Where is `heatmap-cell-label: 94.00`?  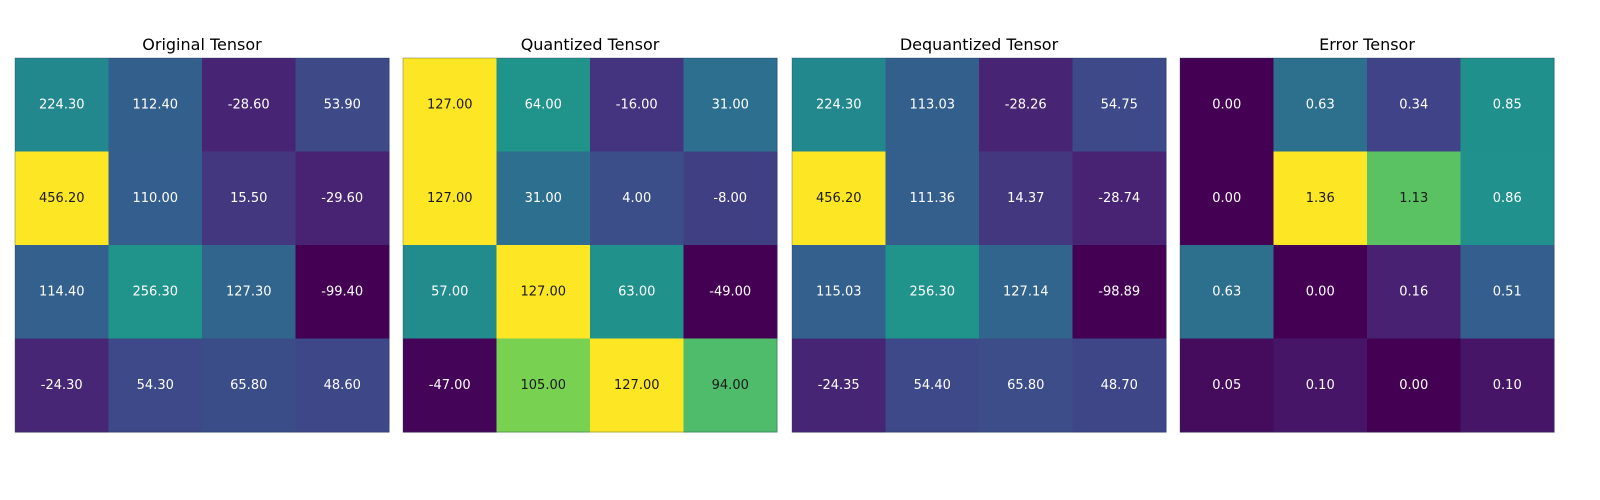 heatmap-cell-label: 94.00 is located at coordinates (730, 385).